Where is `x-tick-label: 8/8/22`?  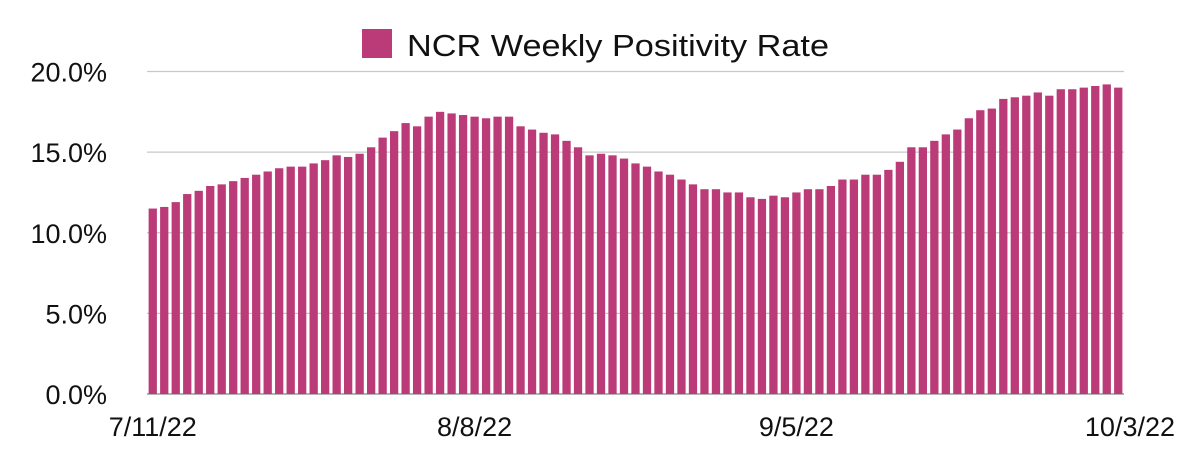 x-tick-label: 8/8/22 is located at coordinates (474, 427).